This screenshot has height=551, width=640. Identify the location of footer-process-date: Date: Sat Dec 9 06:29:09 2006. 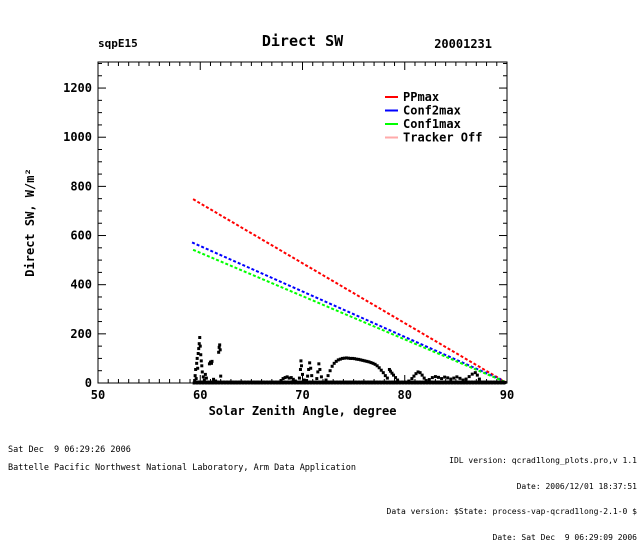
(565, 537).